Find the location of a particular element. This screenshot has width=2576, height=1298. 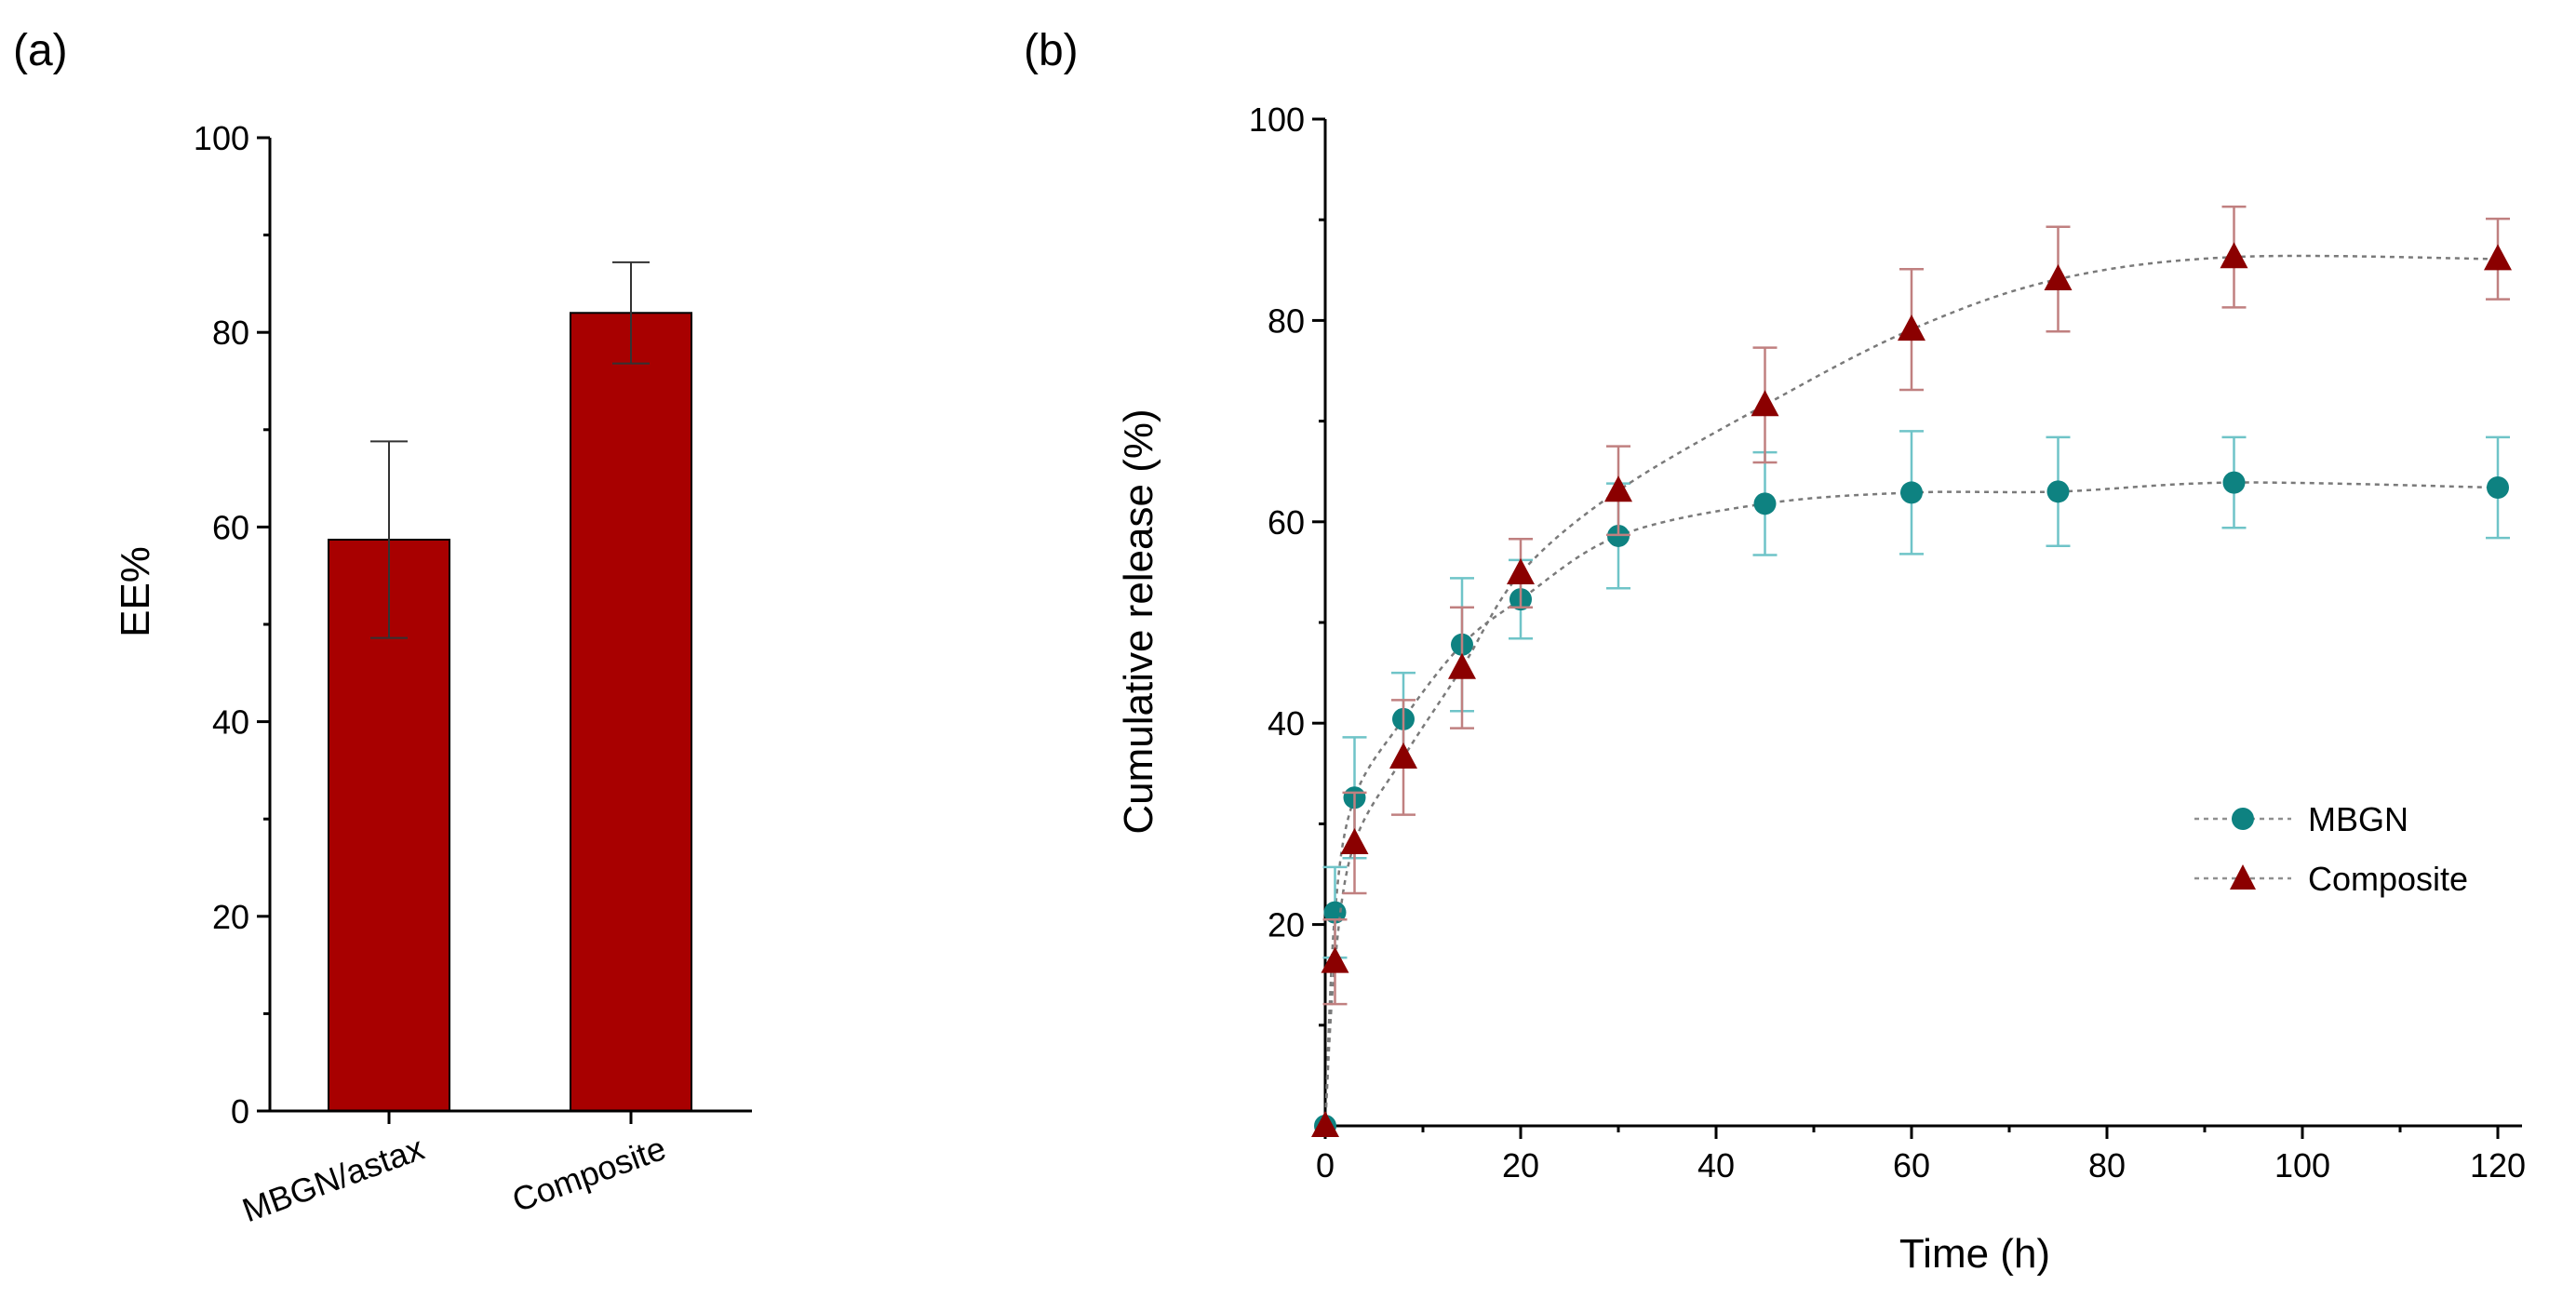

y-axis-title: Cumulative release (%) is located at coordinates (1138, 621).